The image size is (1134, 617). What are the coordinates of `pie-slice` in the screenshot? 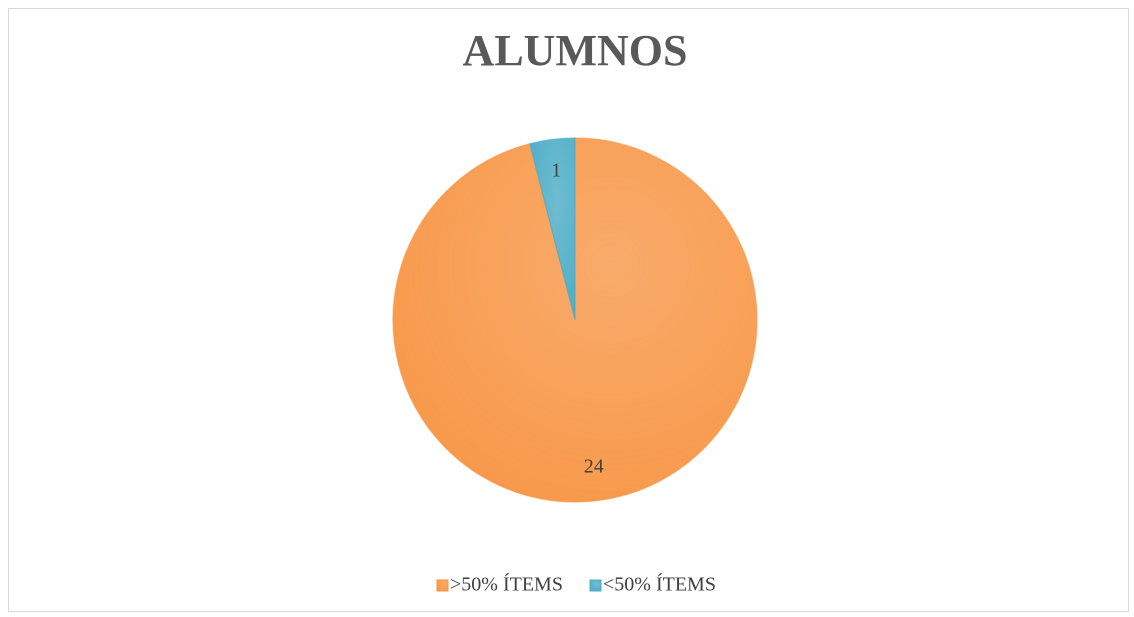 It's located at (552, 229).